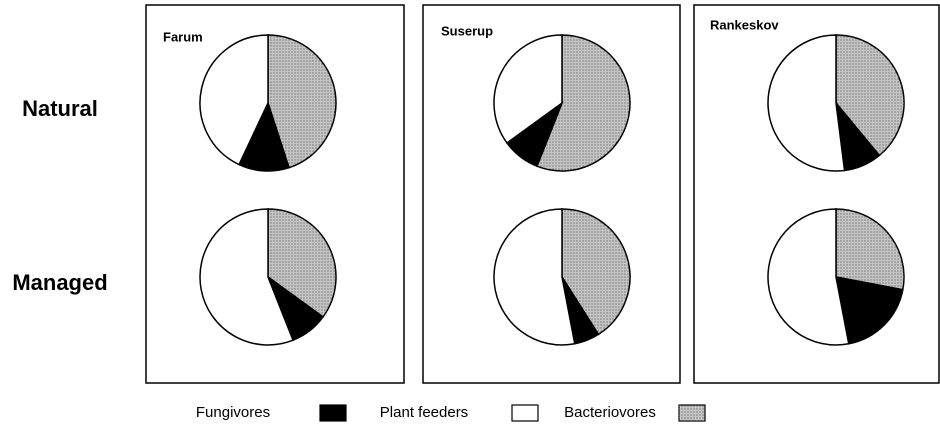 This screenshot has width=940, height=426. What do you see at coordinates (467, 30) in the screenshot?
I see `column-label: Suserup` at bounding box center [467, 30].